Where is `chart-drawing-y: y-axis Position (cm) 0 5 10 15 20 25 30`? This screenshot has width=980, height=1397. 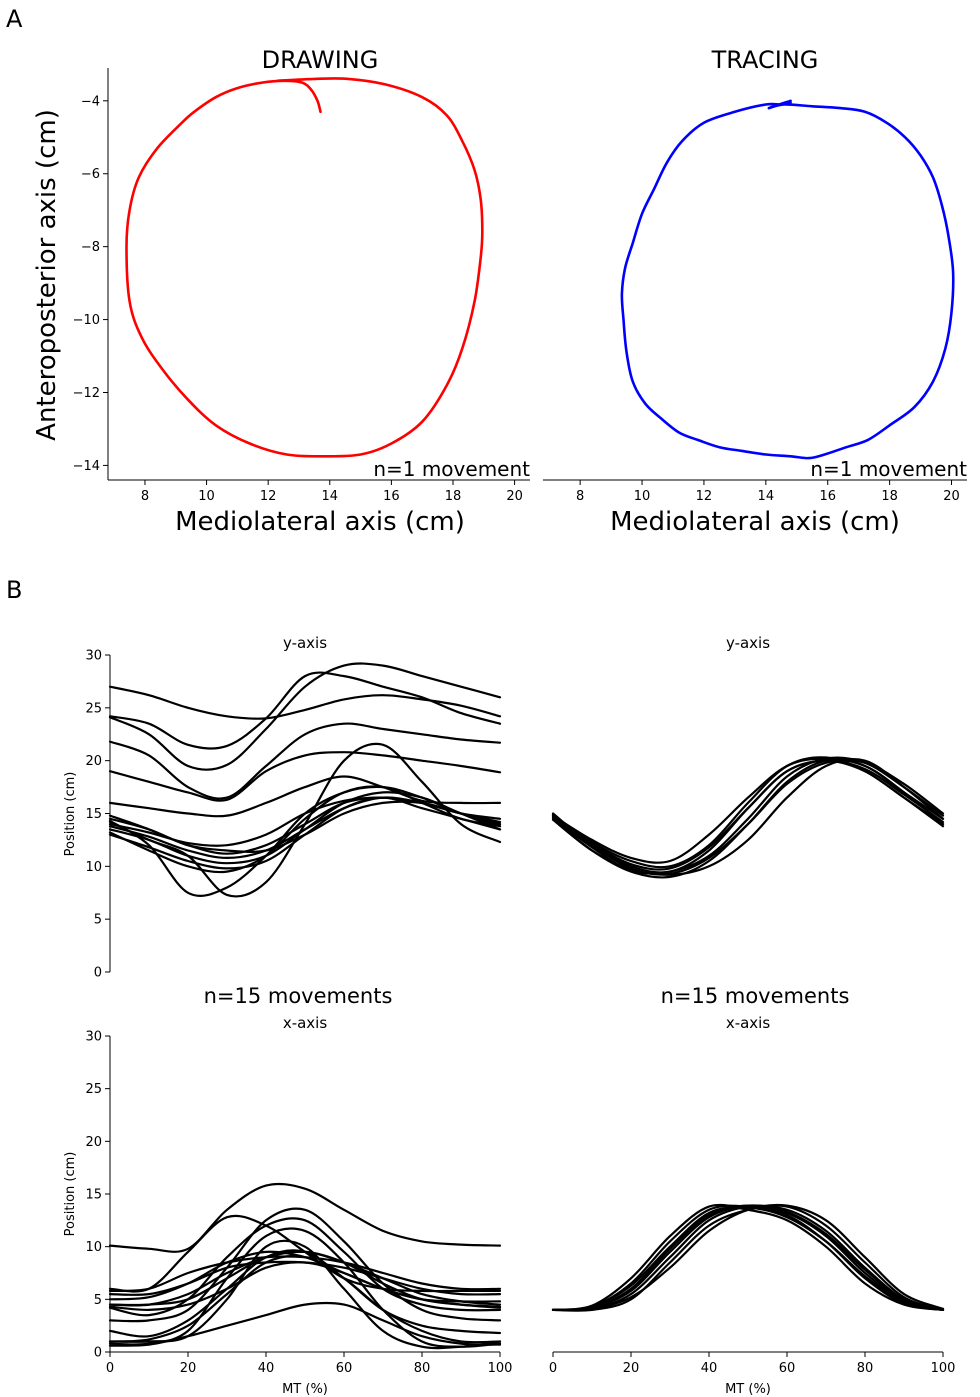
chart-drawing-y: y-axis Position (cm) 0 5 10 15 20 25 30 is located at coordinates (282, 807).